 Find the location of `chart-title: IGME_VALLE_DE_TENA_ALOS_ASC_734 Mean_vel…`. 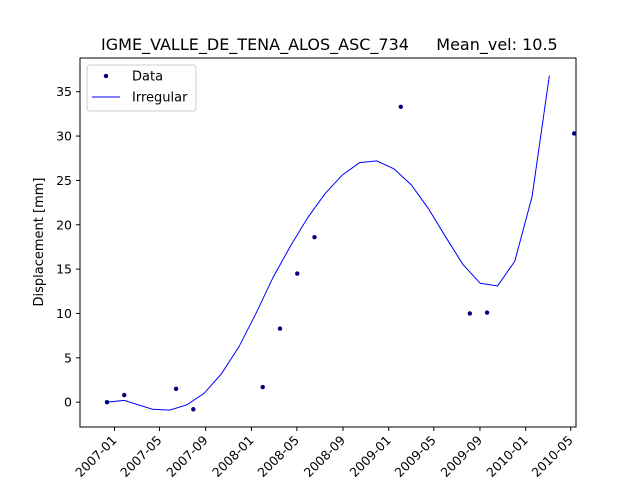

chart-title: IGME_VALLE_DE_TENA_ALOS_ASC_734 Mean_vel… is located at coordinates (329, 45).